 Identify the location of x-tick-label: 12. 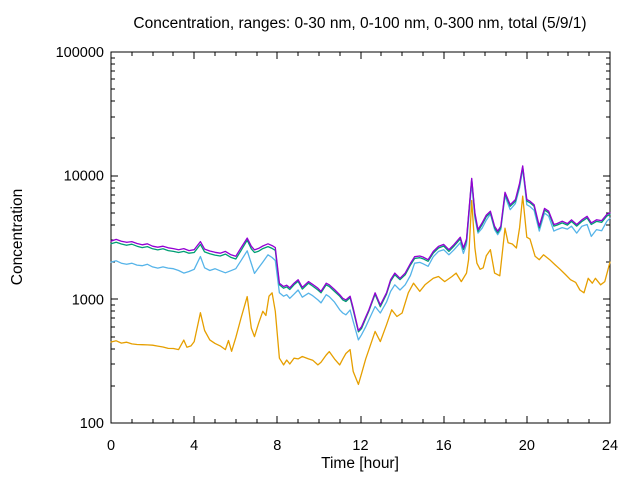
(360, 446).